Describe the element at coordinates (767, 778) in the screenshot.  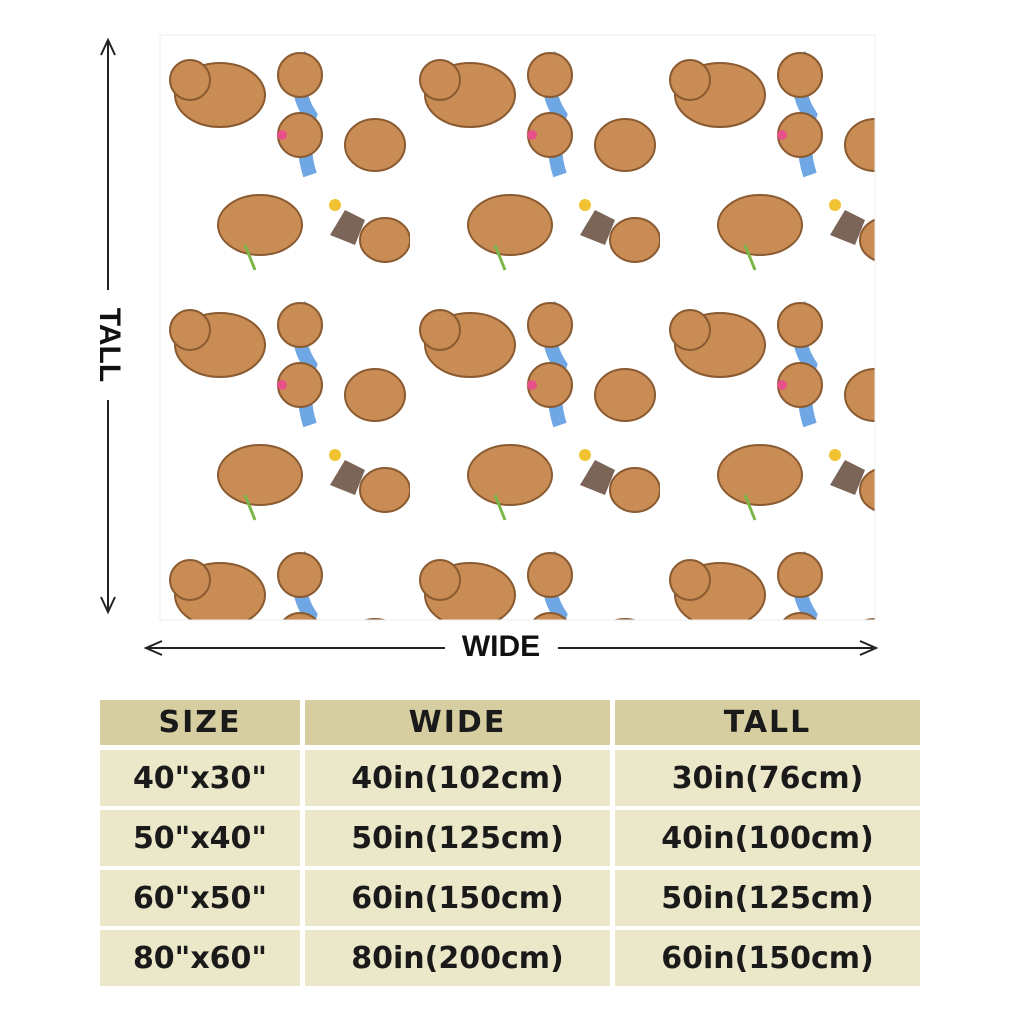
I see `table-cell: 30in(76cm)` at that location.